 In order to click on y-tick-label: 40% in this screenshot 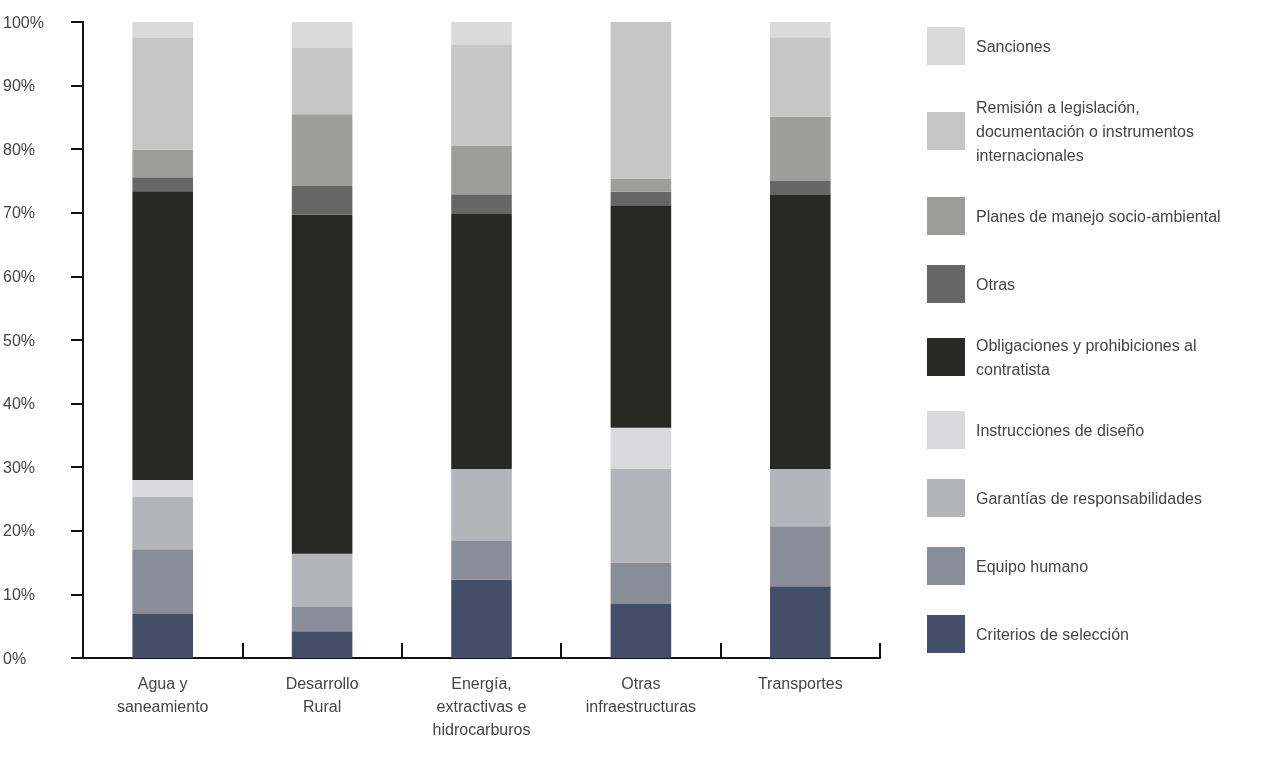, I will do `click(19, 404)`.